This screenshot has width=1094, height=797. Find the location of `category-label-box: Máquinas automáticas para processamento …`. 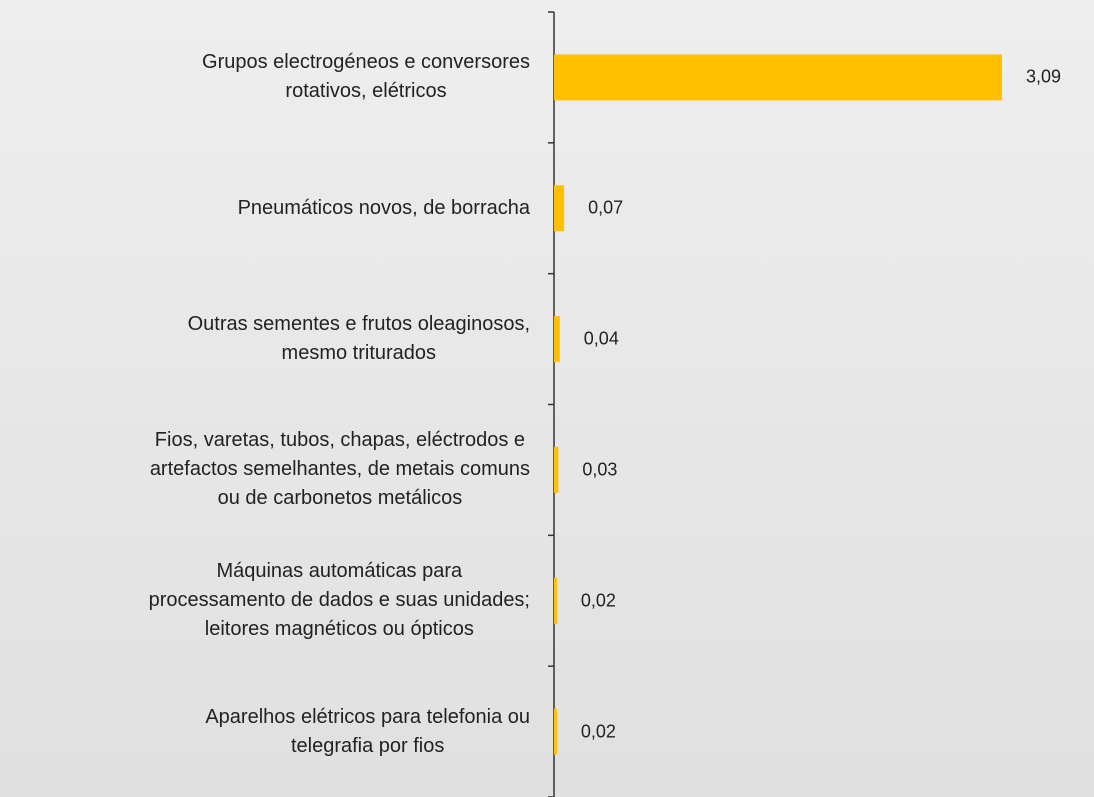

category-label-box: Máquinas automáticas para processamento … is located at coordinates (265, 600).